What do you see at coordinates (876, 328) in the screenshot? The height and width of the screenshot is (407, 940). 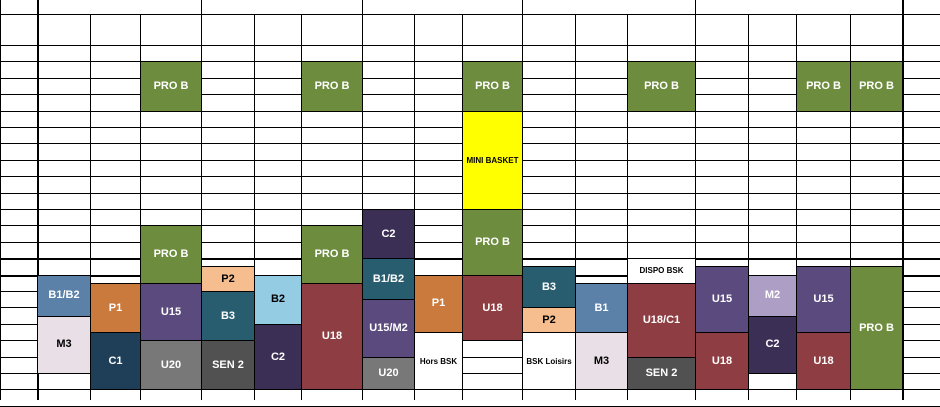 I see `session-block-vendredi-complexe2-pro-b-2: PRO B` at bounding box center [876, 328].